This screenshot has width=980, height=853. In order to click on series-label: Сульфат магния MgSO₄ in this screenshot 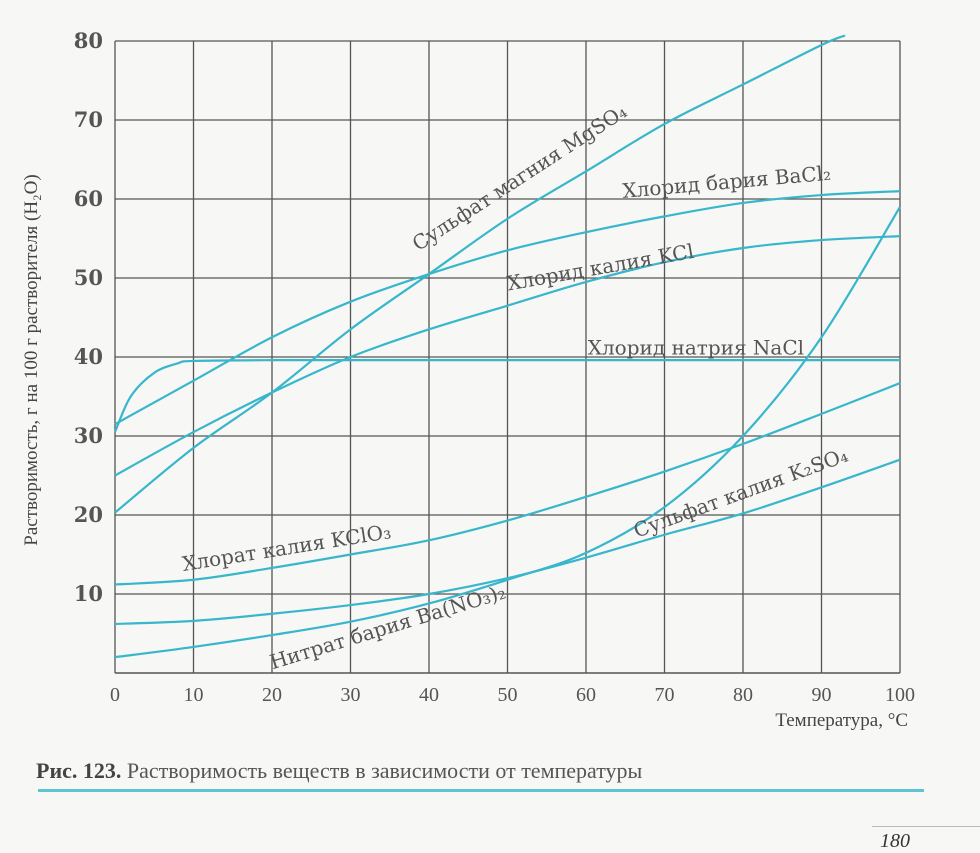, I will do `click(519, 177)`.